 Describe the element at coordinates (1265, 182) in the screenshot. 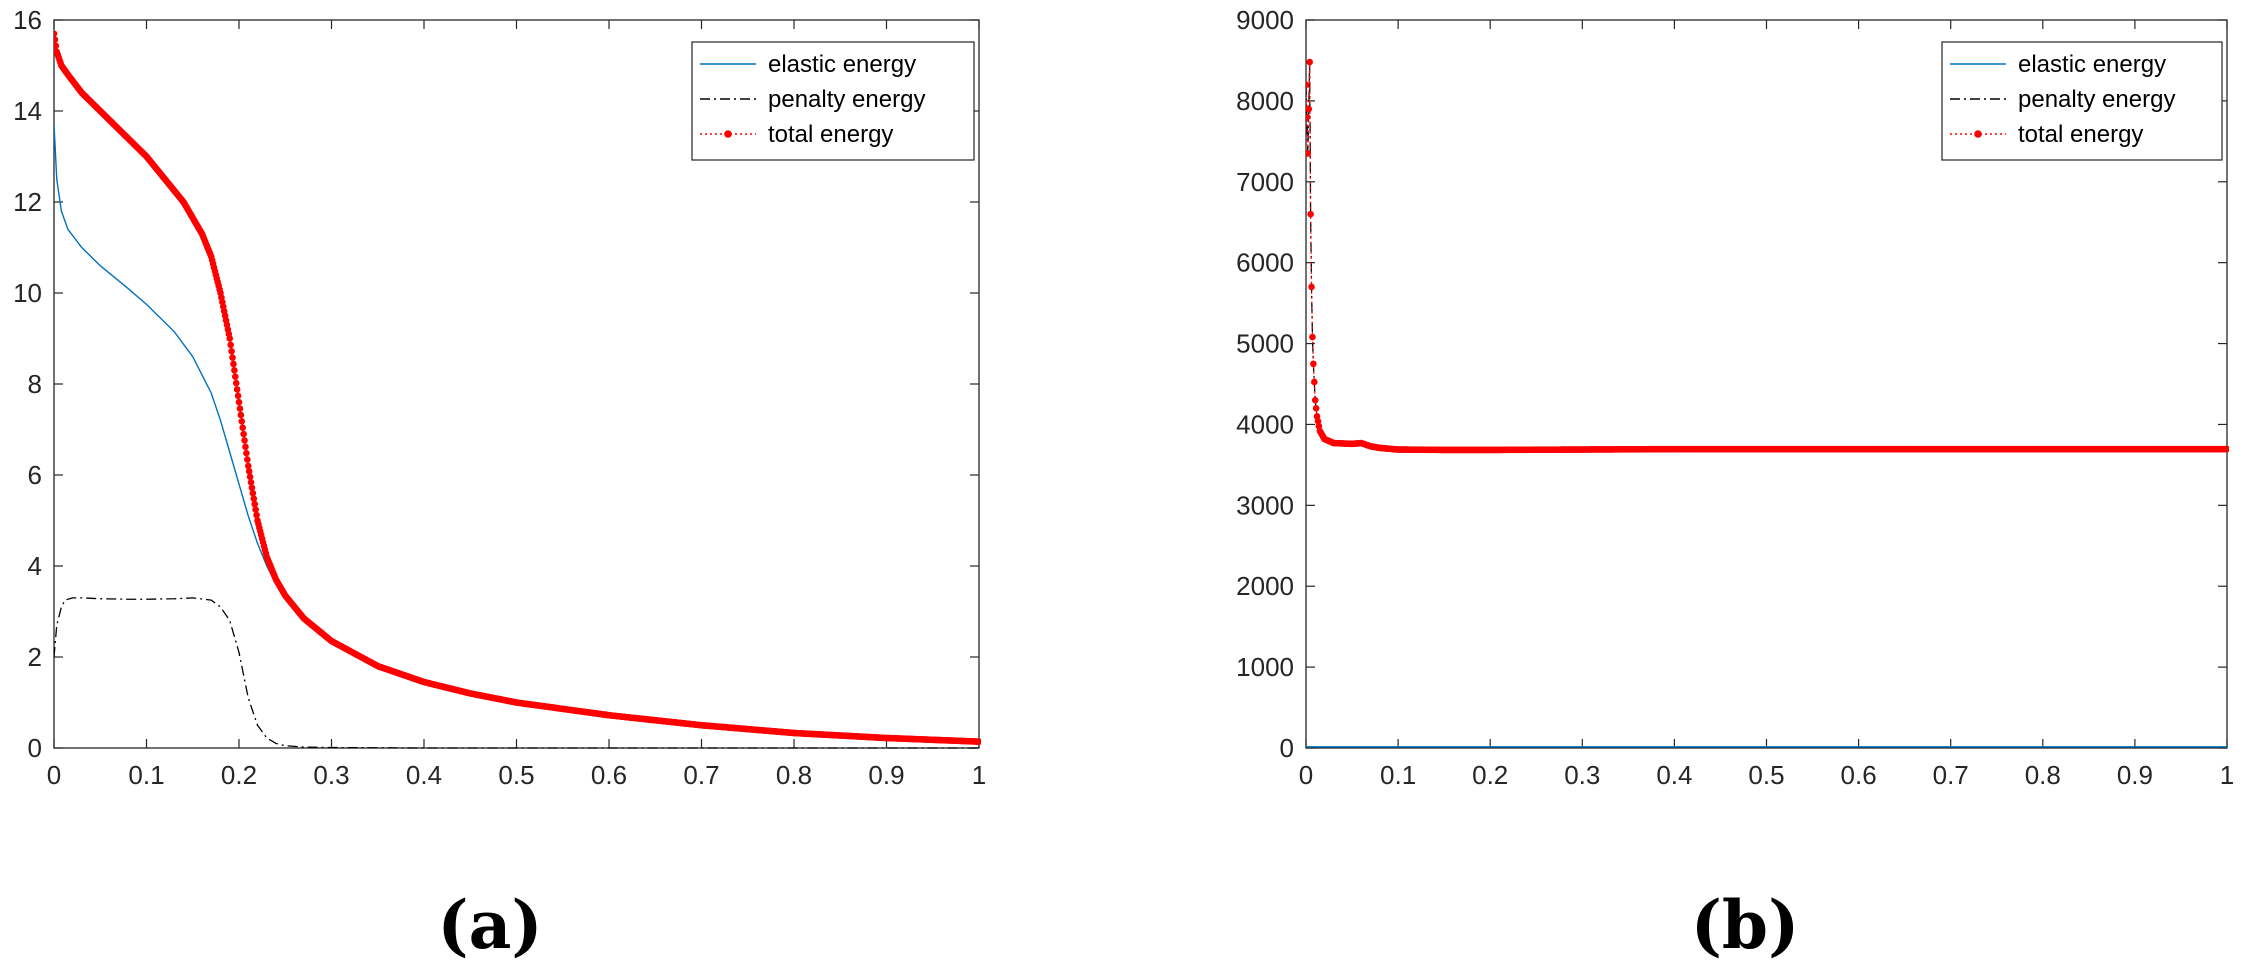

I see `y-tick-label: 7000` at that location.